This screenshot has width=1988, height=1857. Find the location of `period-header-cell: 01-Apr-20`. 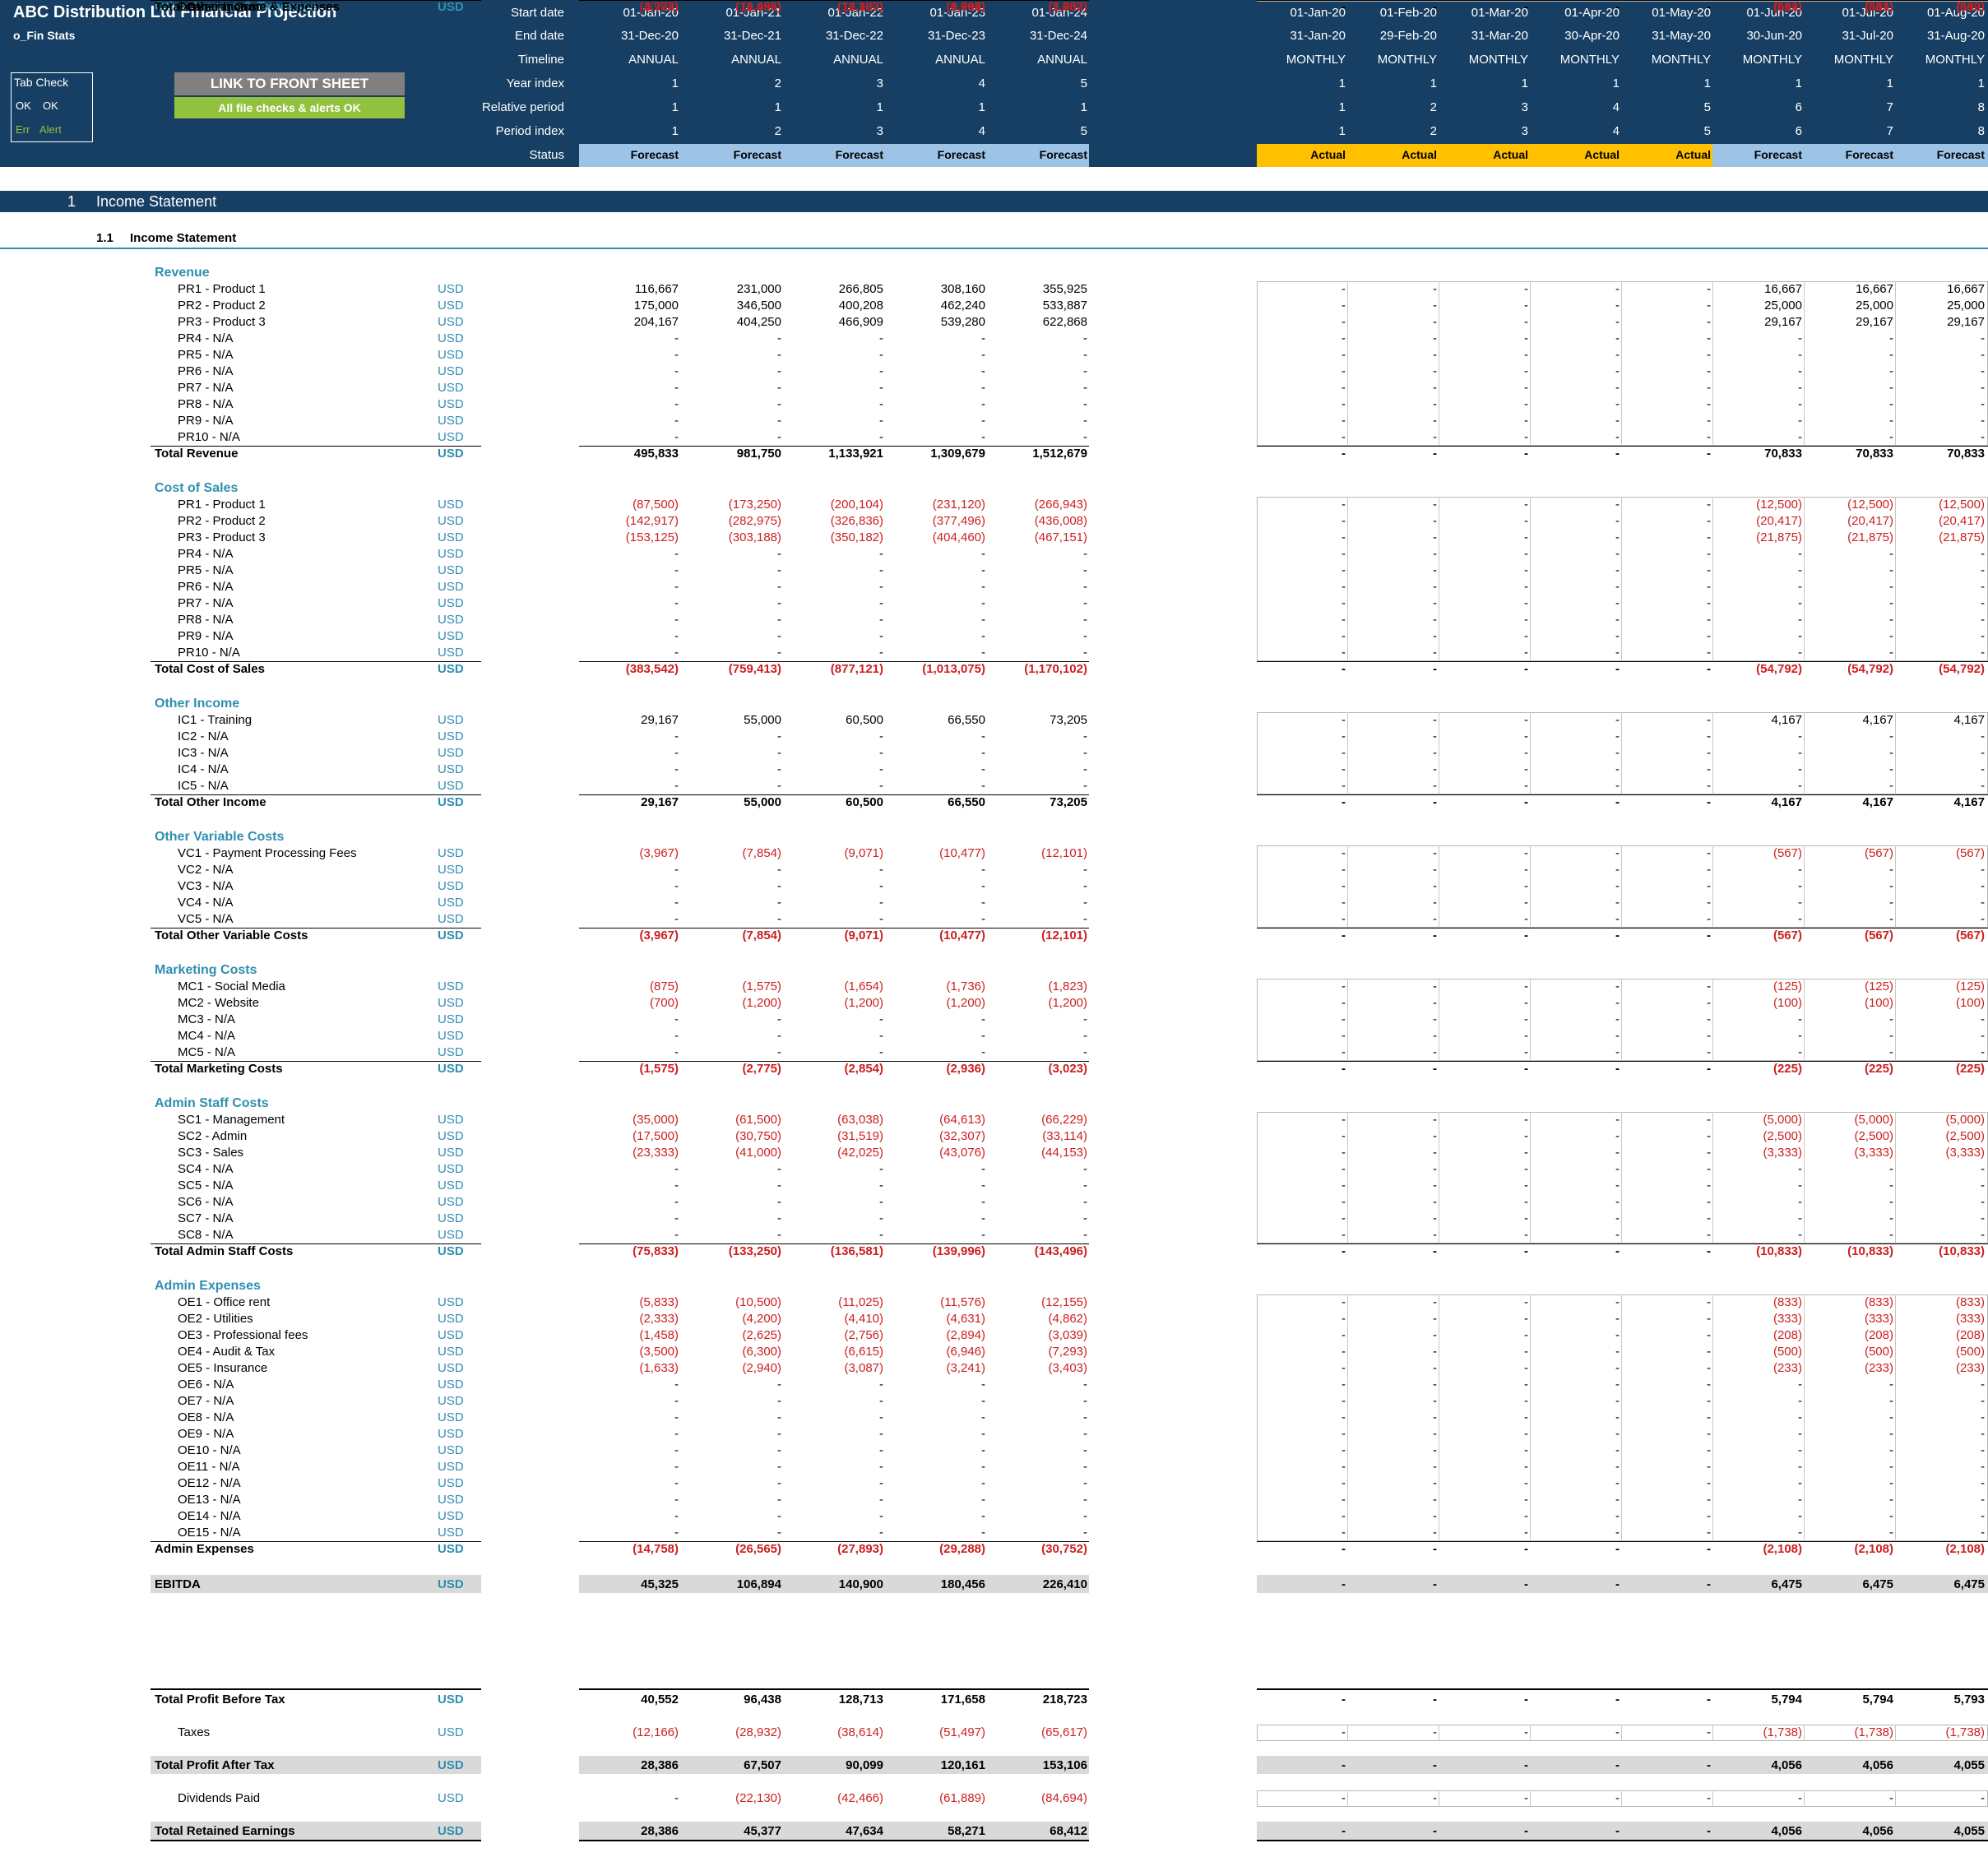

period-header-cell: 01-Apr-20 is located at coordinates (1592, 13).